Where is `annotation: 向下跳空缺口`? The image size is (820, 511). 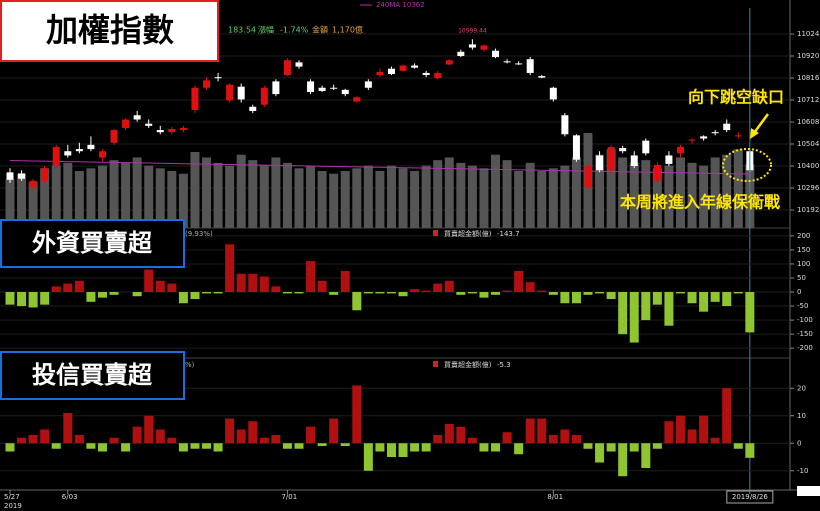
annotation: 向下跳空缺口 is located at coordinates (736, 97).